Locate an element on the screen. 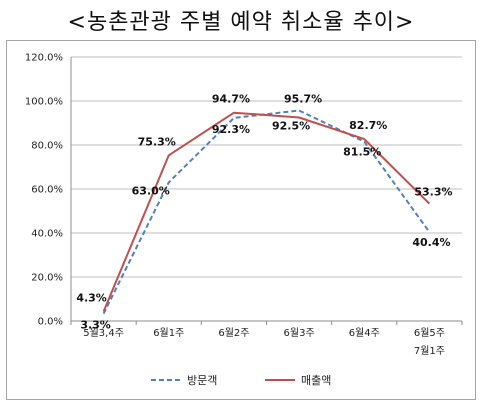 The width and height of the screenshot is (482, 407). data-label: 95.7% is located at coordinates (303, 98).